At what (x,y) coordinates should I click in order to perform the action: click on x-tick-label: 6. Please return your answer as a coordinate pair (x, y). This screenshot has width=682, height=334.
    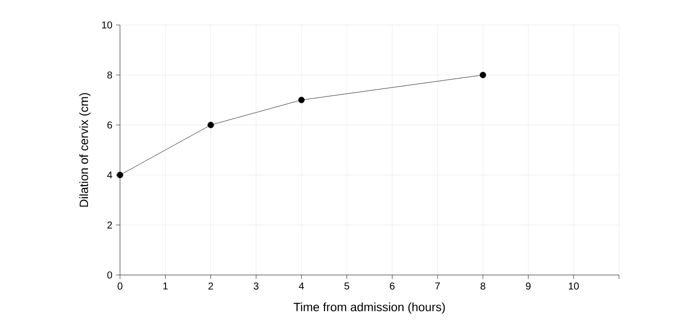
    Looking at the image, I should click on (392, 286).